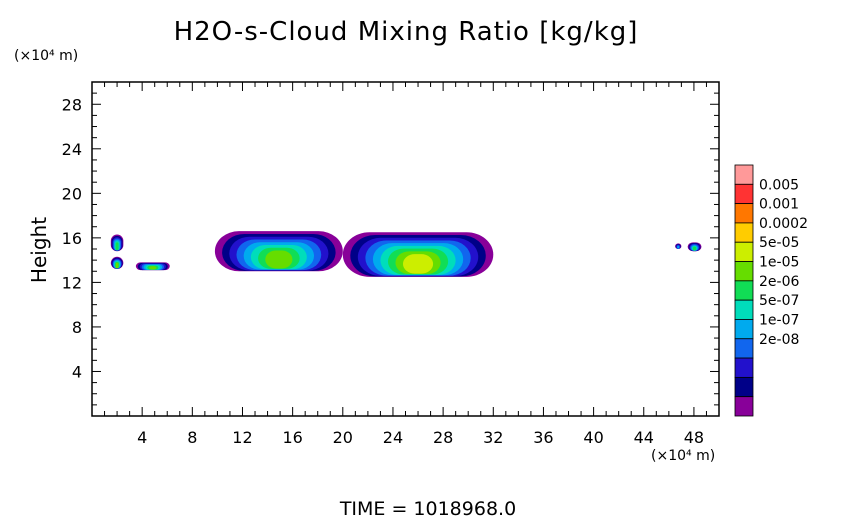 This screenshot has height=519, width=854. What do you see at coordinates (72, 282) in the screenshot?
I see `y-tick-label: 12` at bounding box center [72, 282].